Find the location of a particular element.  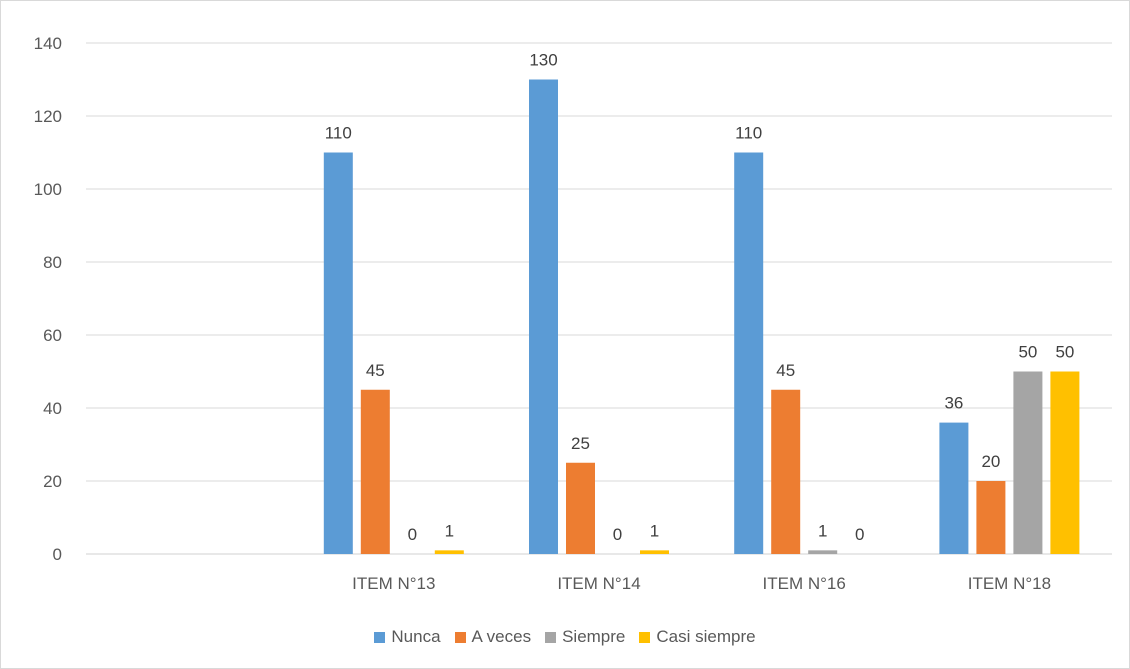

data-label: 20 is located at coordinates (990, 461).